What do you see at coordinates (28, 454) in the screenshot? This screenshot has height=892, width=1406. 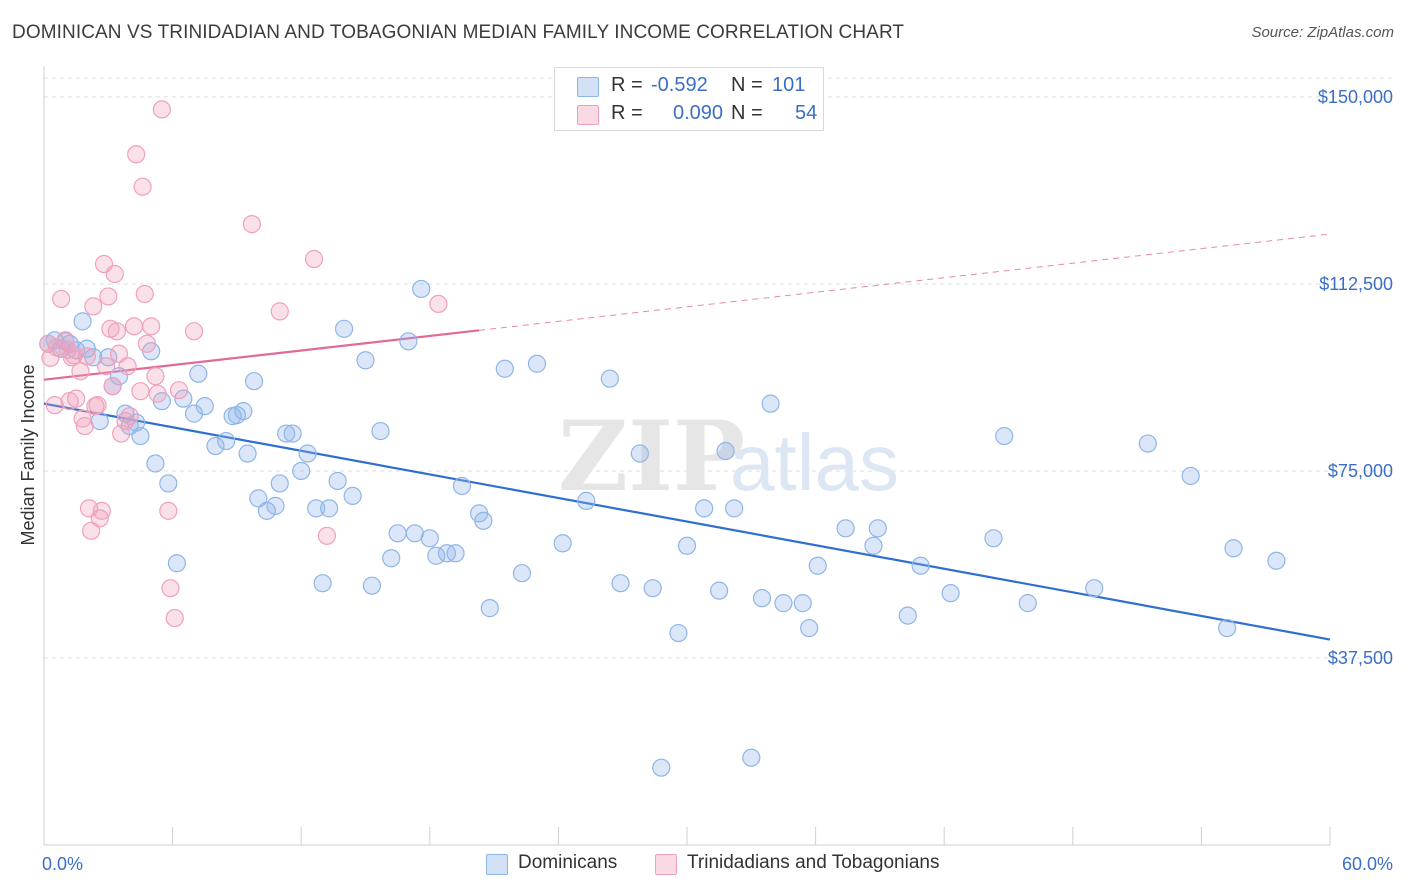 I see `y-axis-label: Median Family Income` at bounding box center [28, 454].